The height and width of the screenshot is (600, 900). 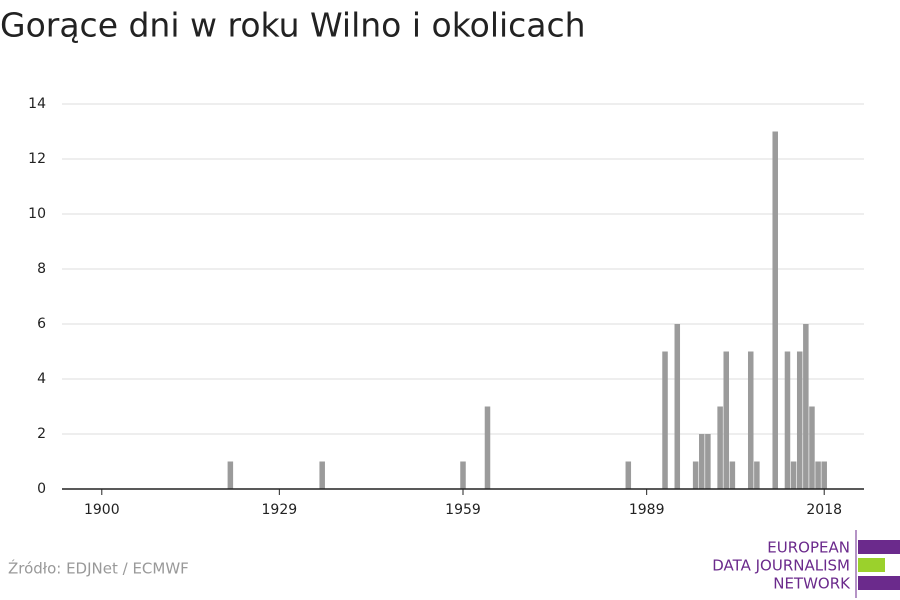 I want to click on source-note: Źródło: EDJNet / ECMWF, so click(x=98, y=568).